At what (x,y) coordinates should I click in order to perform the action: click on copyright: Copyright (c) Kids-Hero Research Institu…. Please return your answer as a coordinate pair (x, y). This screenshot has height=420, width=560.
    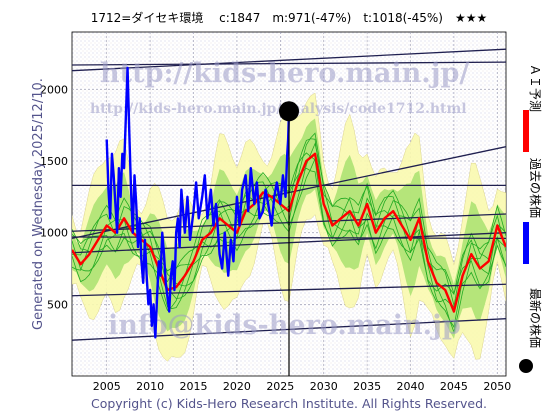
    Looking at the image, I should click on (289, 403).